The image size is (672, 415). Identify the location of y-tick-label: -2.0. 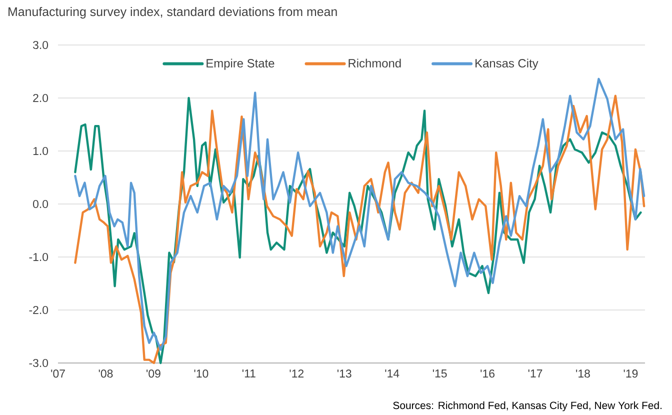
(38, 310).